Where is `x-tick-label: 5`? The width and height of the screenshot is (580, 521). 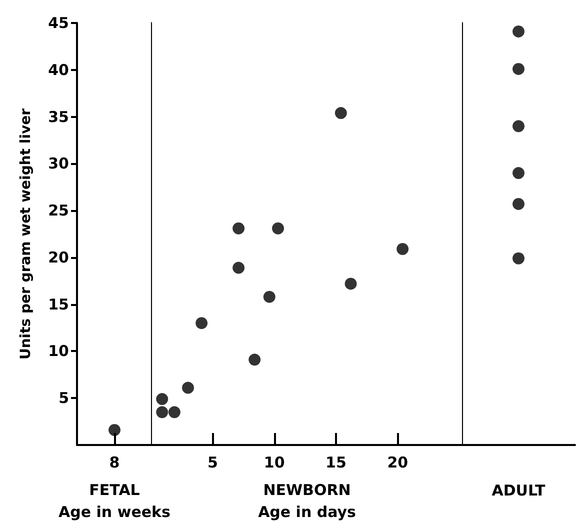
x-tick-label: 5 is located at coordinates (212, 463).